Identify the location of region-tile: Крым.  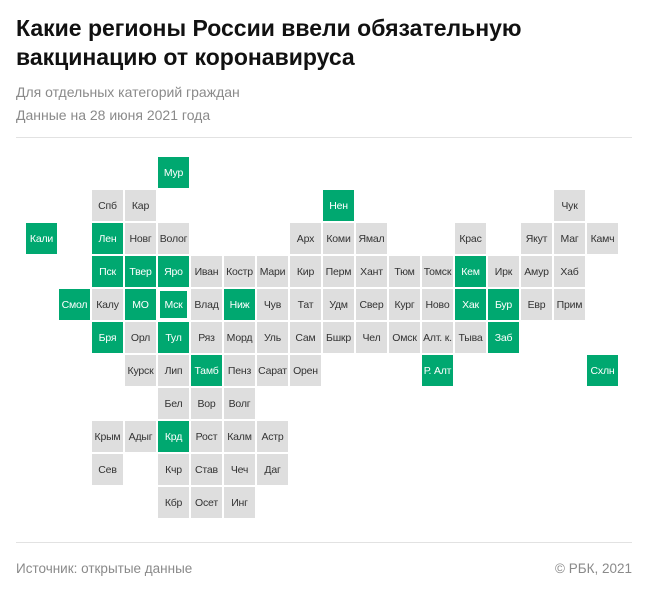
(107, 436).